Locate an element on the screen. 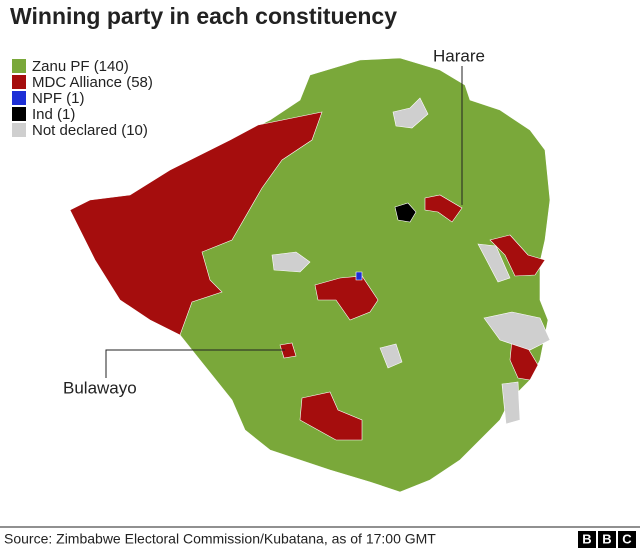 This screenshot has width=640, height=549. region-mdc-harare is located at coordinates (443, 208).